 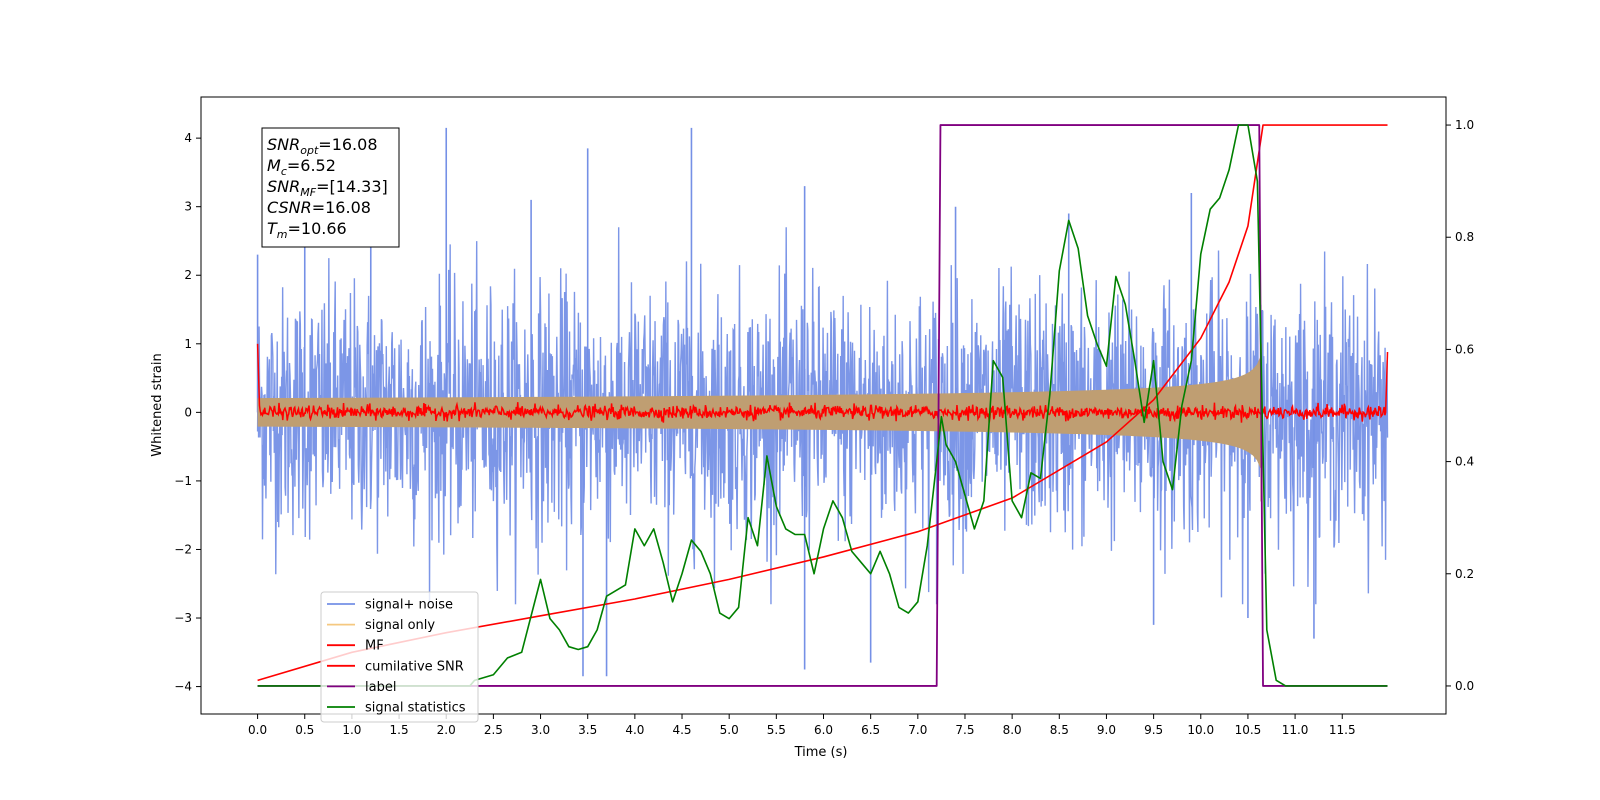 What do you see at coordinates (1464, 349) in the screenshot?
I see `y-right-tick-label: 0.6` at bounding box center [1464, 349].